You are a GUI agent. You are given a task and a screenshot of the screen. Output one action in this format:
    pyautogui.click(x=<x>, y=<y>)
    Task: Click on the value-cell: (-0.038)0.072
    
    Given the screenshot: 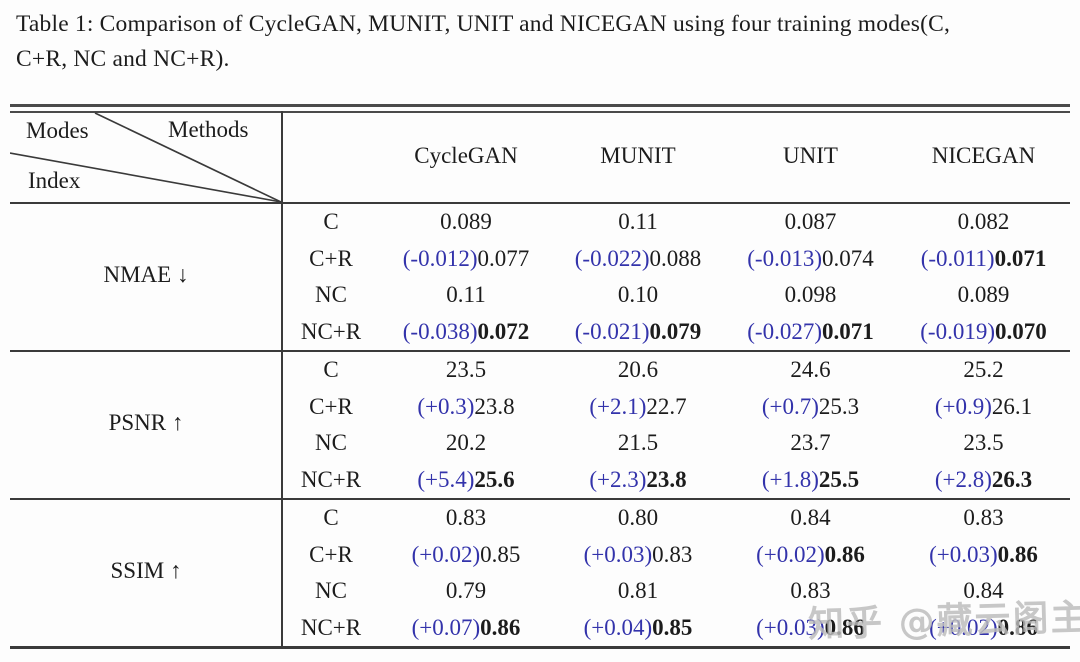 What is the action you would take?
    pyautogui.click(x=466, y=332)
    